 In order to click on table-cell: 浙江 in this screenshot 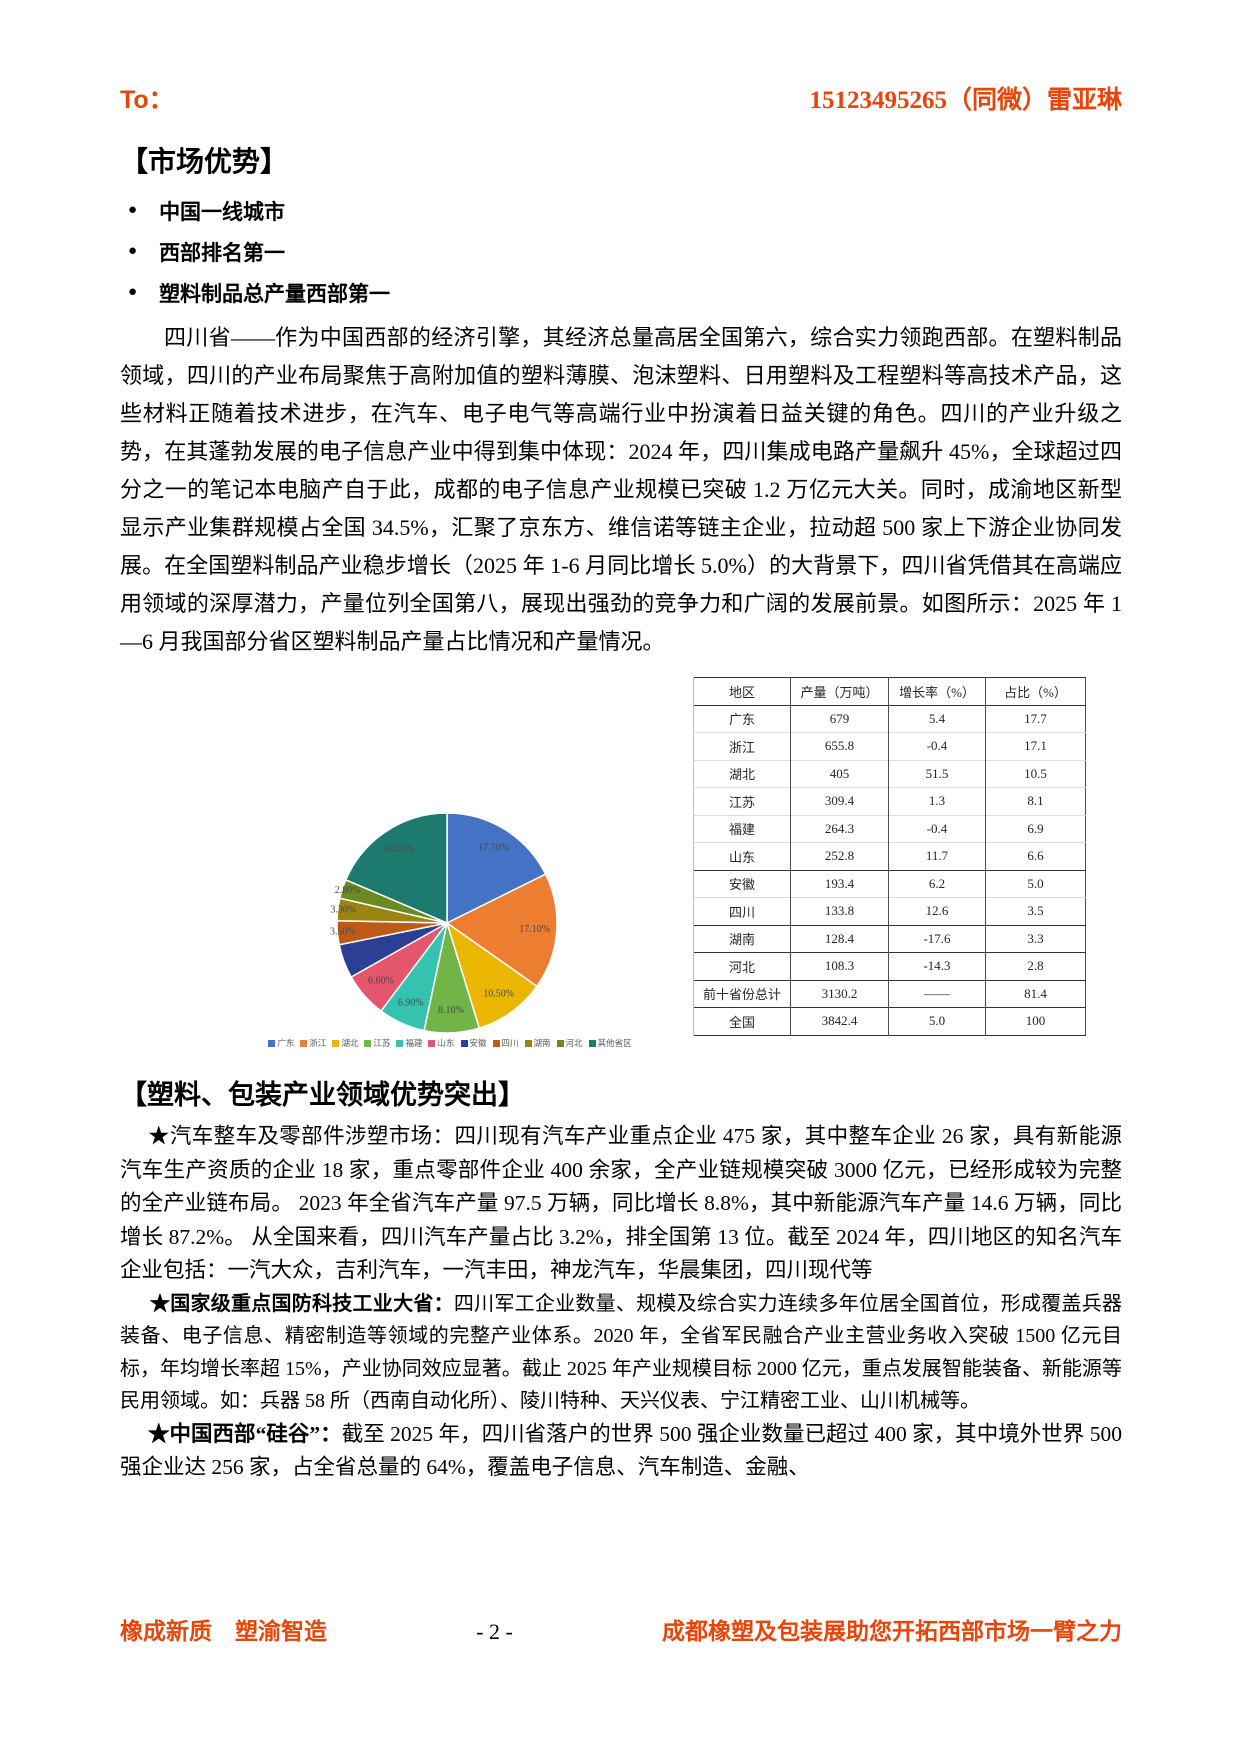, I will do `click(742, 746)`.